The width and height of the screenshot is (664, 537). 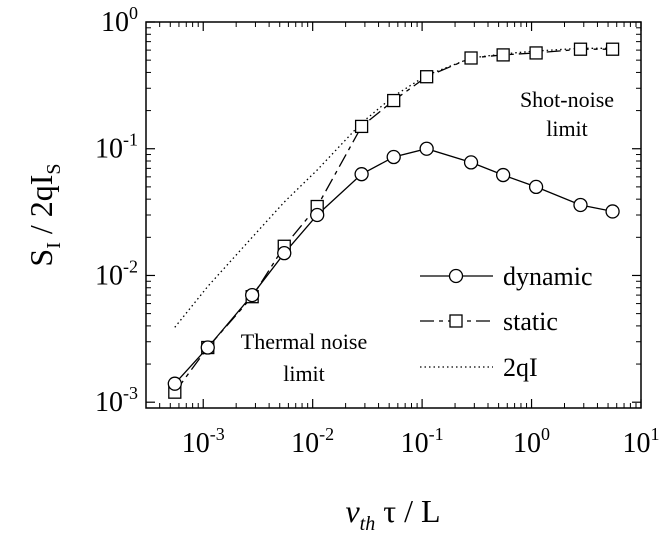 I want to click on y-axis-i-sub: S, so click(x=54, y=168).